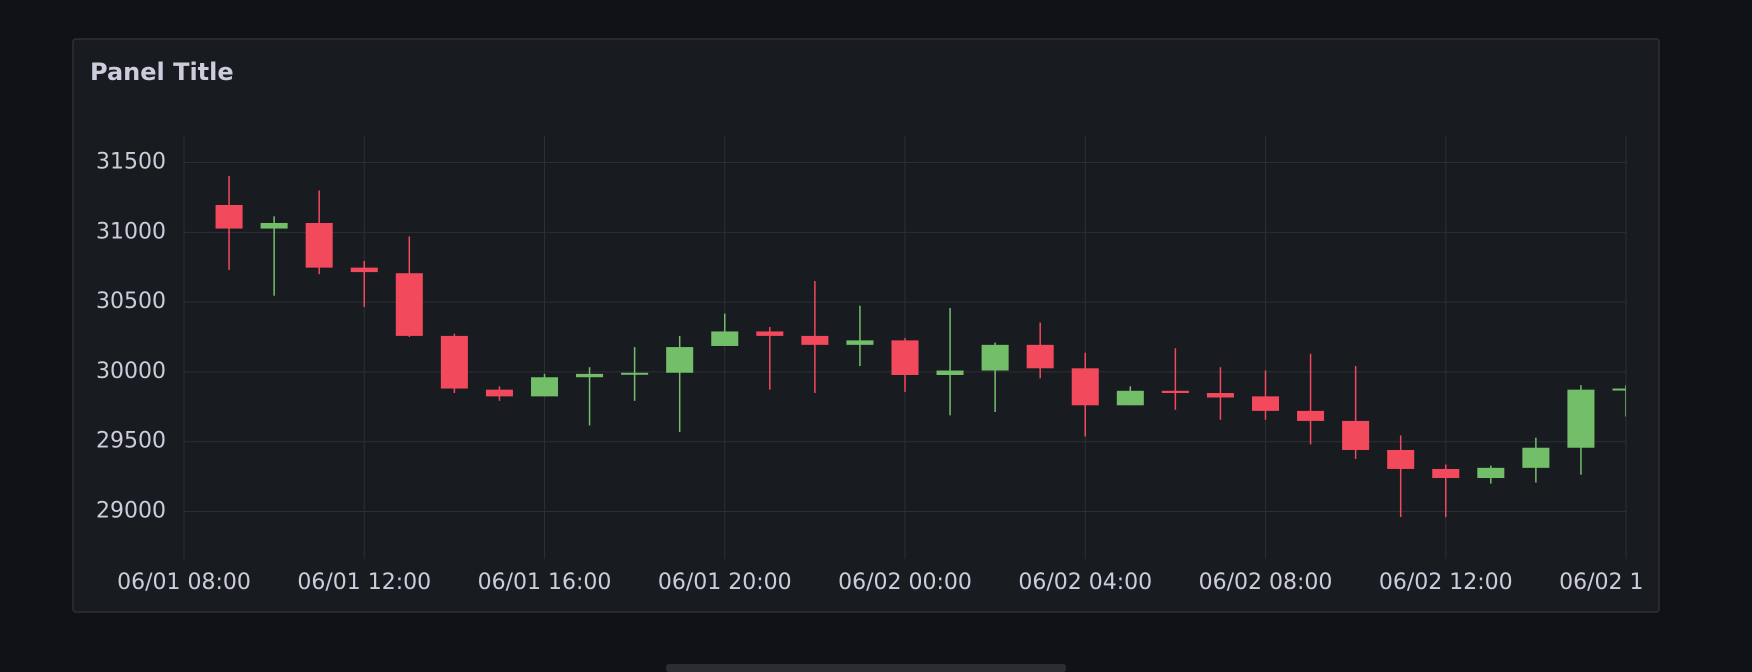  I want to click on y-tick-label: 31500, so click(131, 162).